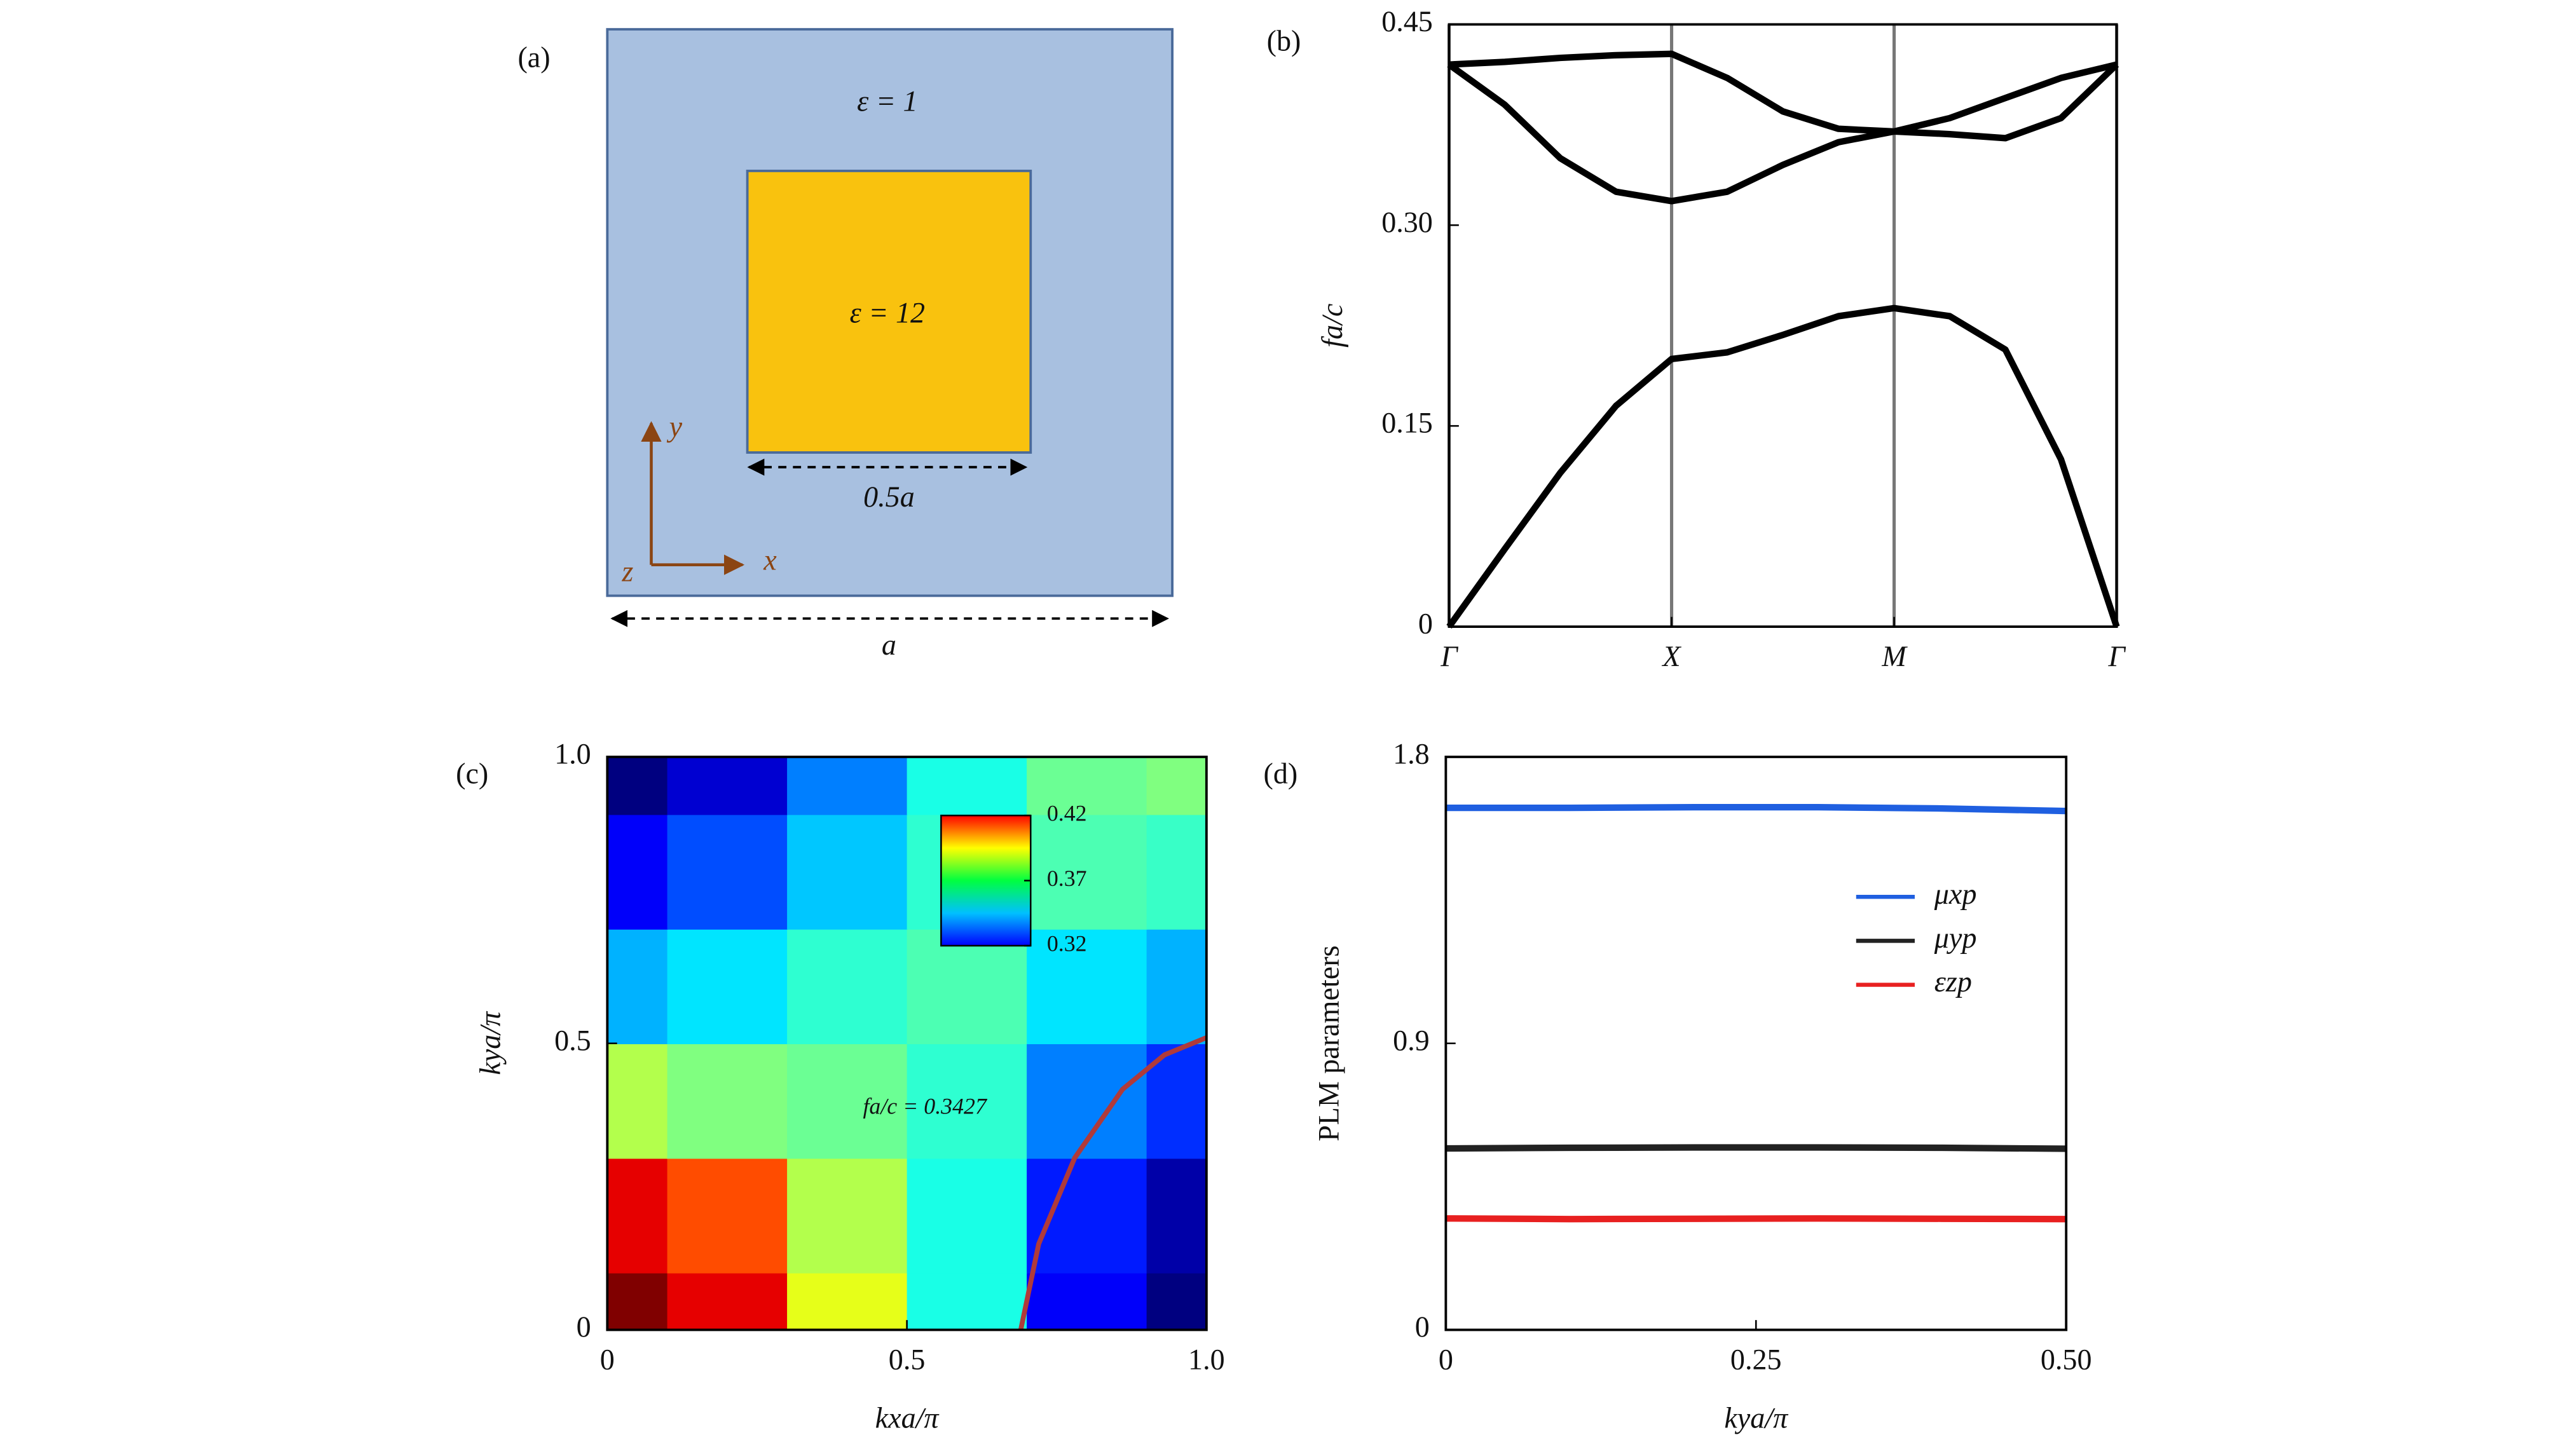 This screenshot has width=2553, height=1456. I want to click on y-tick-label: 0.9, so click(1412, 1040).